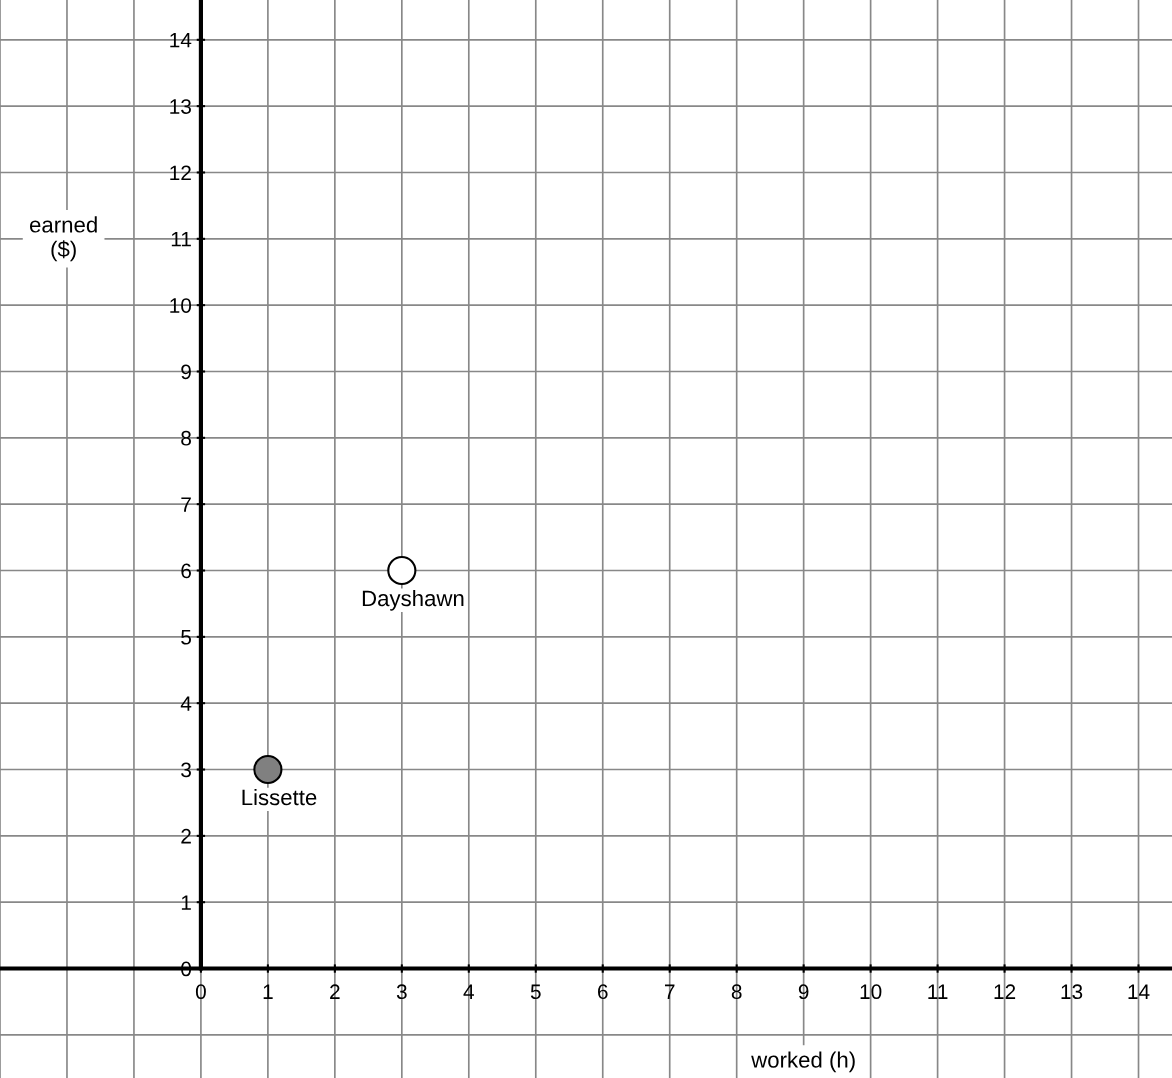 The width and height of the screenshot is (1172, 1078). I want to click on y-tick-label: 4, so click(186, 703).